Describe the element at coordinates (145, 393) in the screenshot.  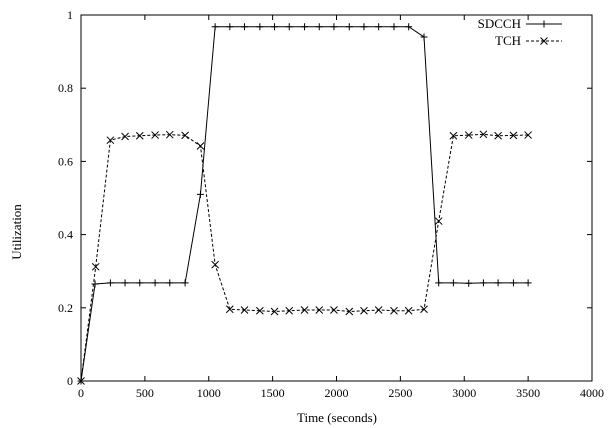
I see `x-tick-label: 500` at that location.